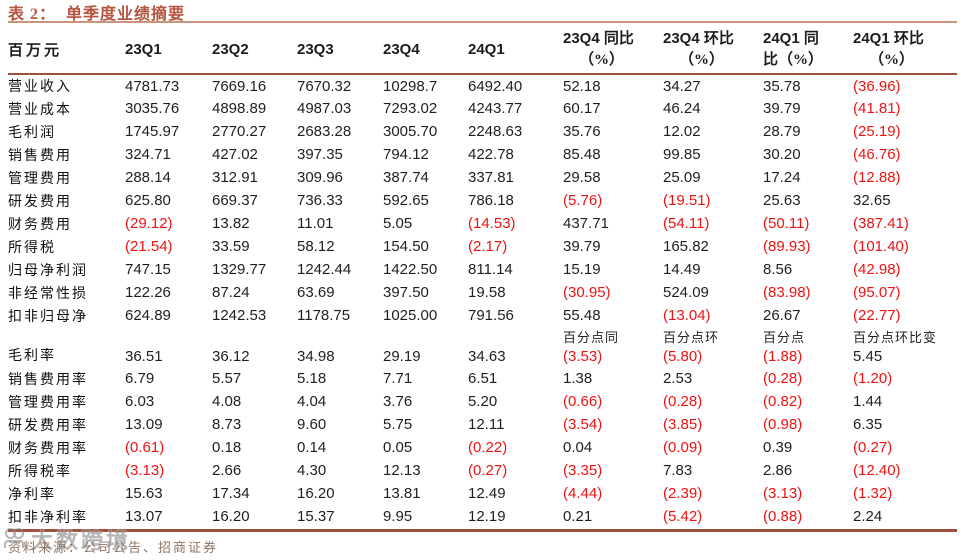 This screenshot has width=965, height=560. Describe the element at coordinates (808, 470) in the screenshot. I see `table-cell: 2.86` at that location.